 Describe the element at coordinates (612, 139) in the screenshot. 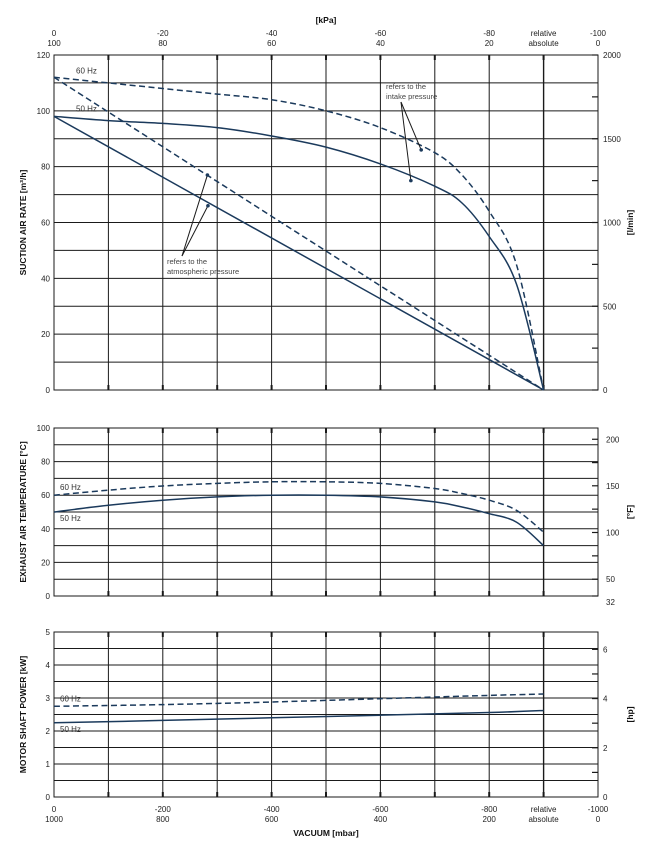

I see `y2-tick-label-3: 1500` at that location.